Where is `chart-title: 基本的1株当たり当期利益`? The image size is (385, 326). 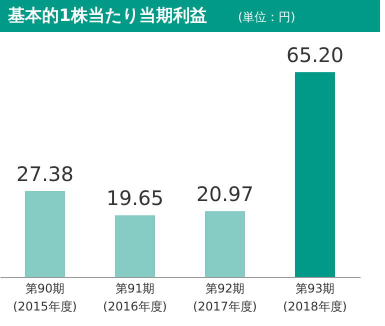
chart-title: 基本的1株当たり当期利益 is located at coordinates (107, 16).